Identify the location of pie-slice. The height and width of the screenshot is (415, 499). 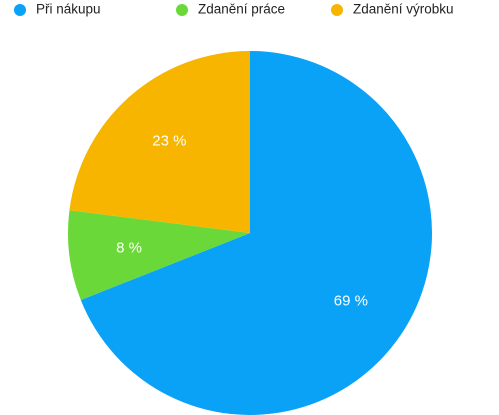
(159, 255).